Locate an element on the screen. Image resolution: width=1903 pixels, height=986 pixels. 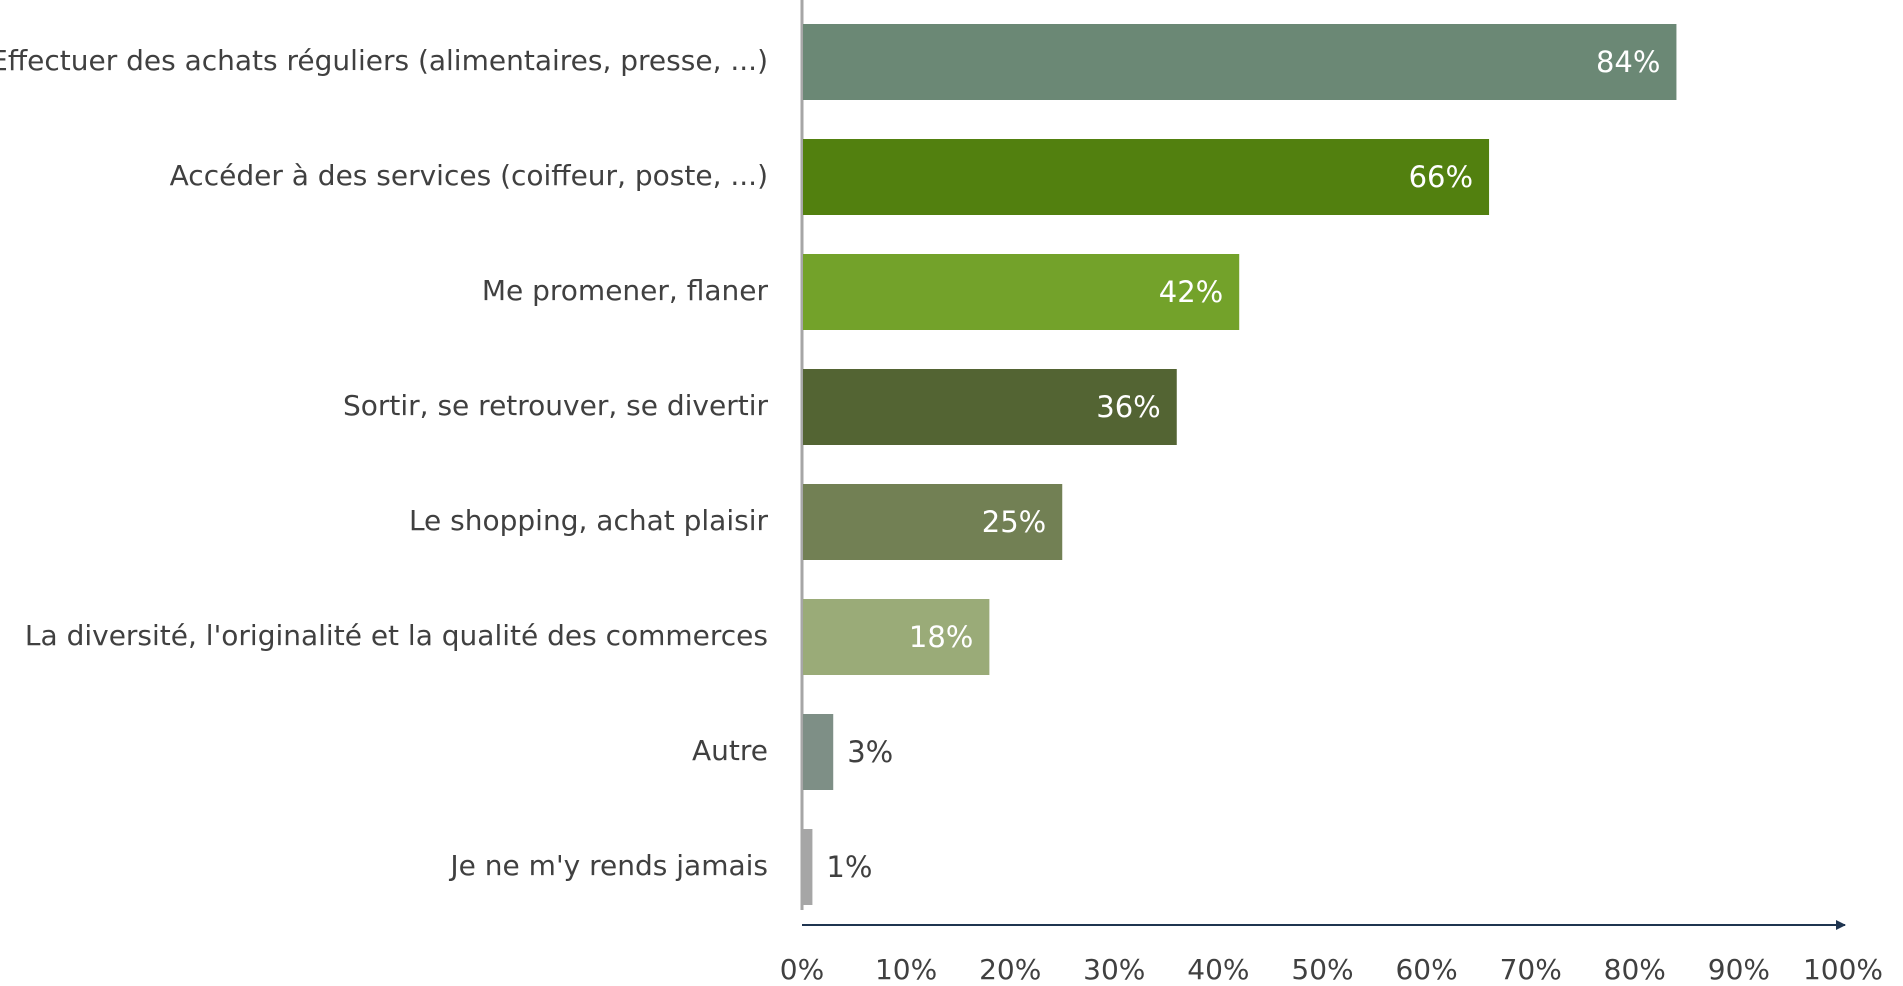
category-label: Le shopping, achat plaisir is located at coordinates (589, 520).